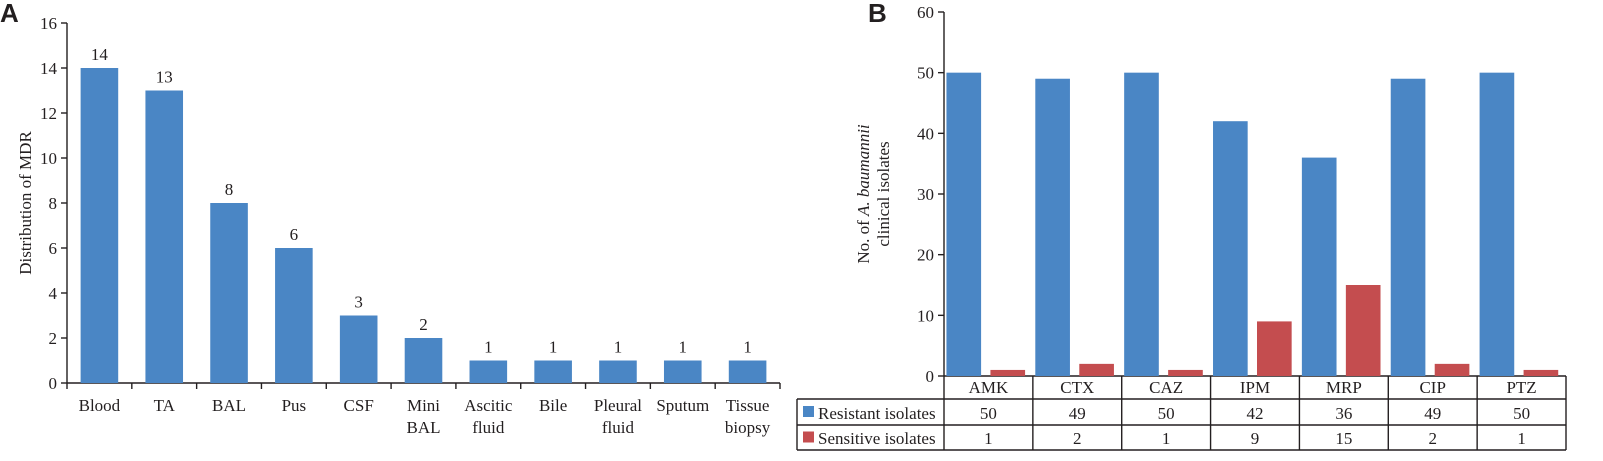 This screenshot has width=1603, height=461. Describe the element at coordinates (877, 438) in the screenshot. I see `chart-b-legend-label: Sensitive isolates` at that location.